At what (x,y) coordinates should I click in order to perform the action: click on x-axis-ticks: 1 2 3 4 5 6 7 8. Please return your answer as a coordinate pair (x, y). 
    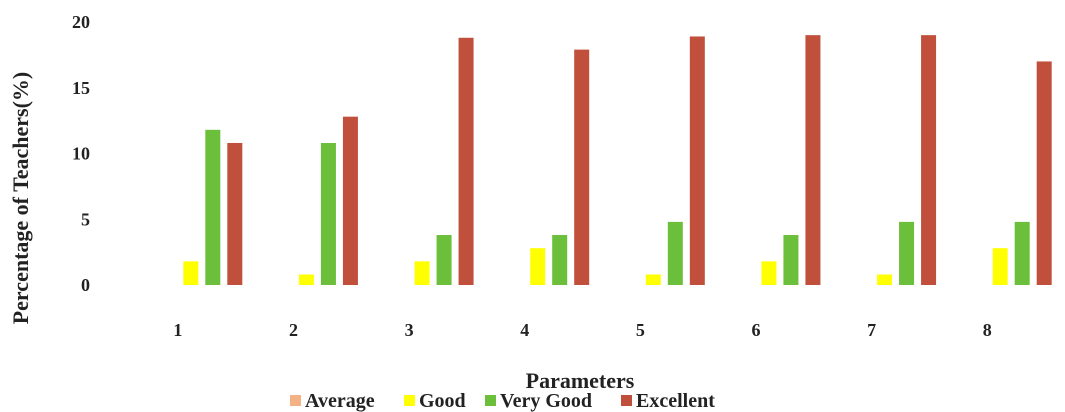
    Looking at the image, I should click on (582, 330).